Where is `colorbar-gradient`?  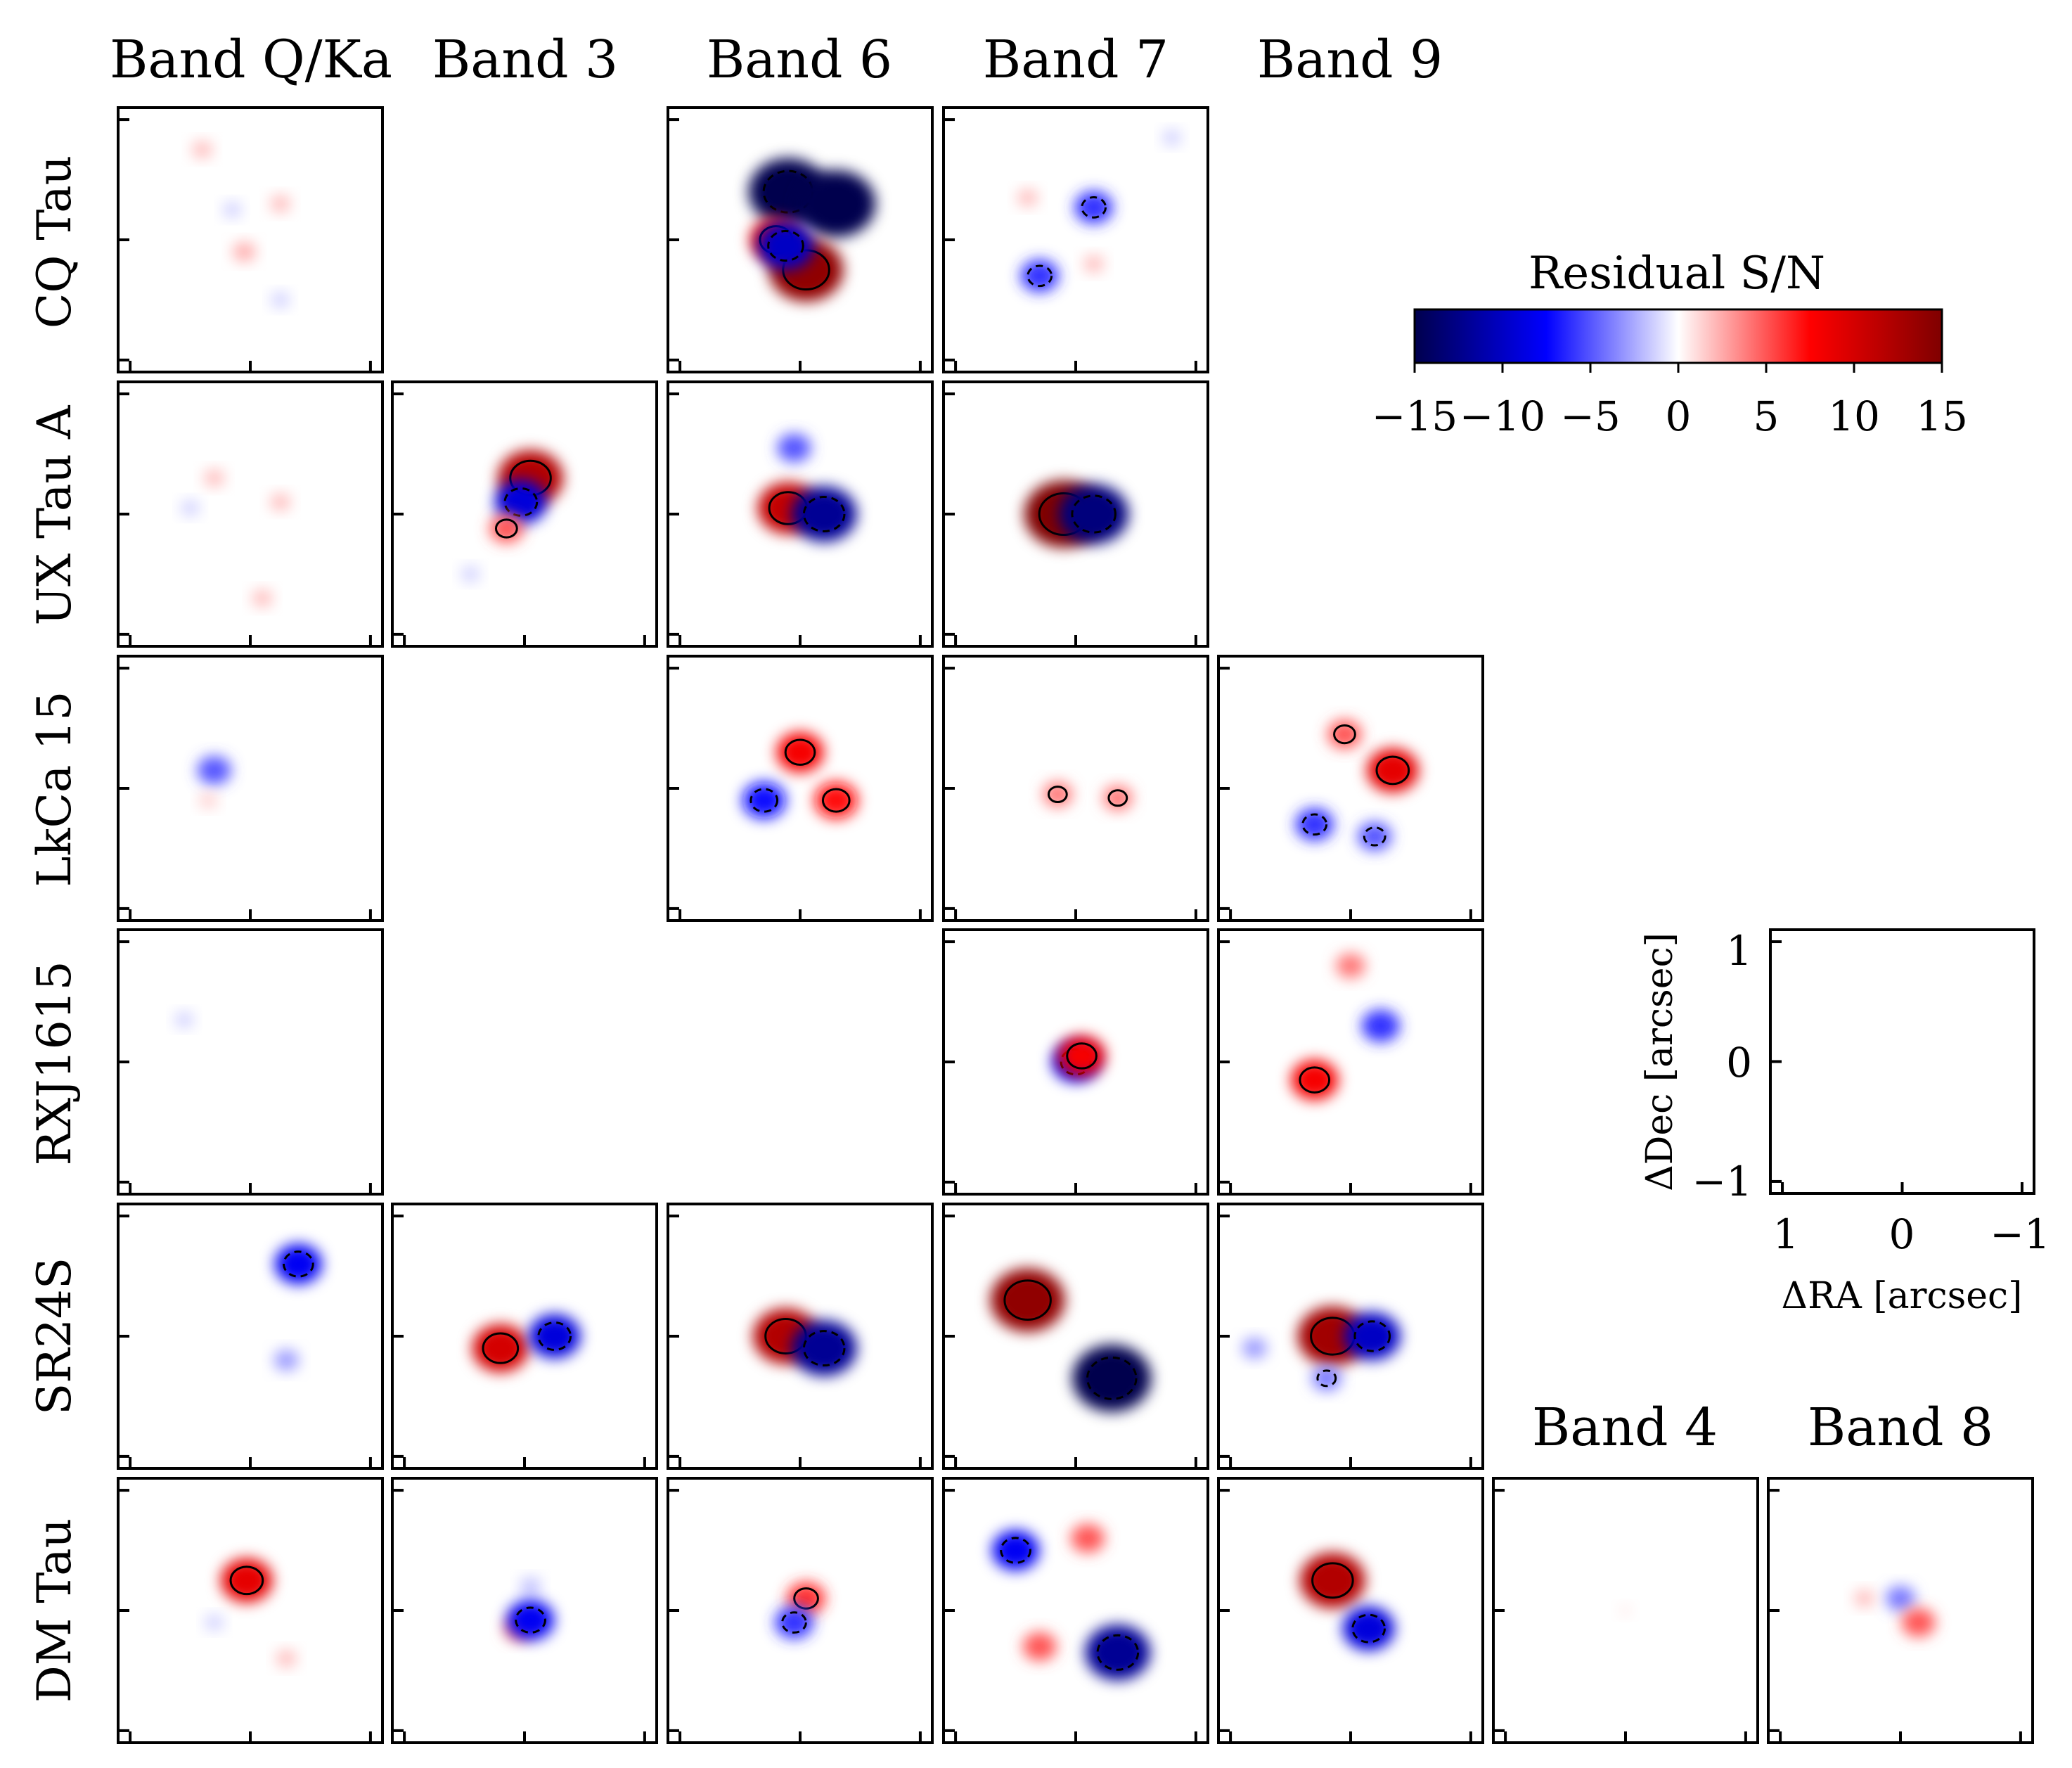
colorbar-gradient is located at coordinates (1678, 336).